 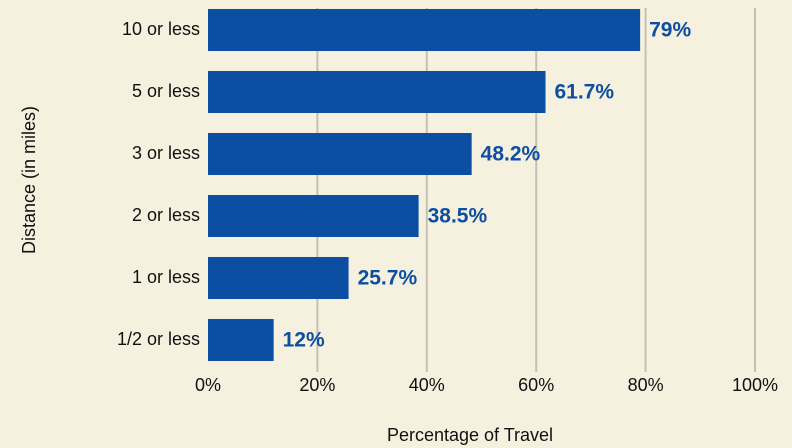 What do you see at coordinates (427, 385) in the screenshot?
I see `x-tick-label: 40%` at bounding box center [427, 385].